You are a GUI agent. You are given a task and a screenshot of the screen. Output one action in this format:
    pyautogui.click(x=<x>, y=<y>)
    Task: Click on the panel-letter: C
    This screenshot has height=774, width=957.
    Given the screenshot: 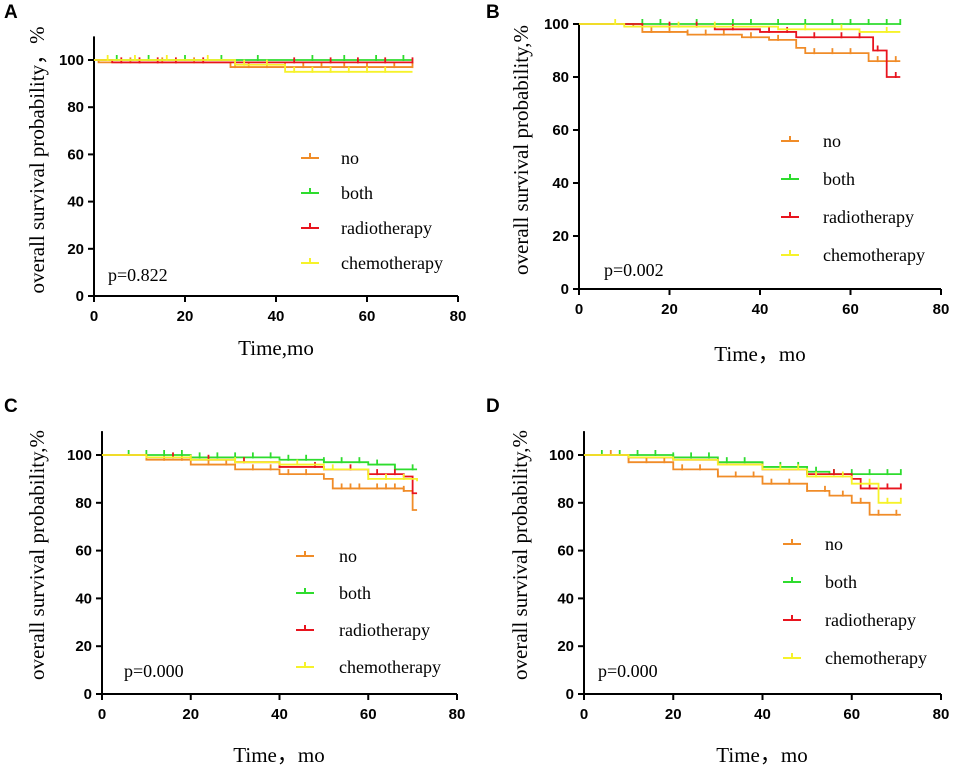 What is the action you would take?
    pyautogui.click(x=11, y=406)
    